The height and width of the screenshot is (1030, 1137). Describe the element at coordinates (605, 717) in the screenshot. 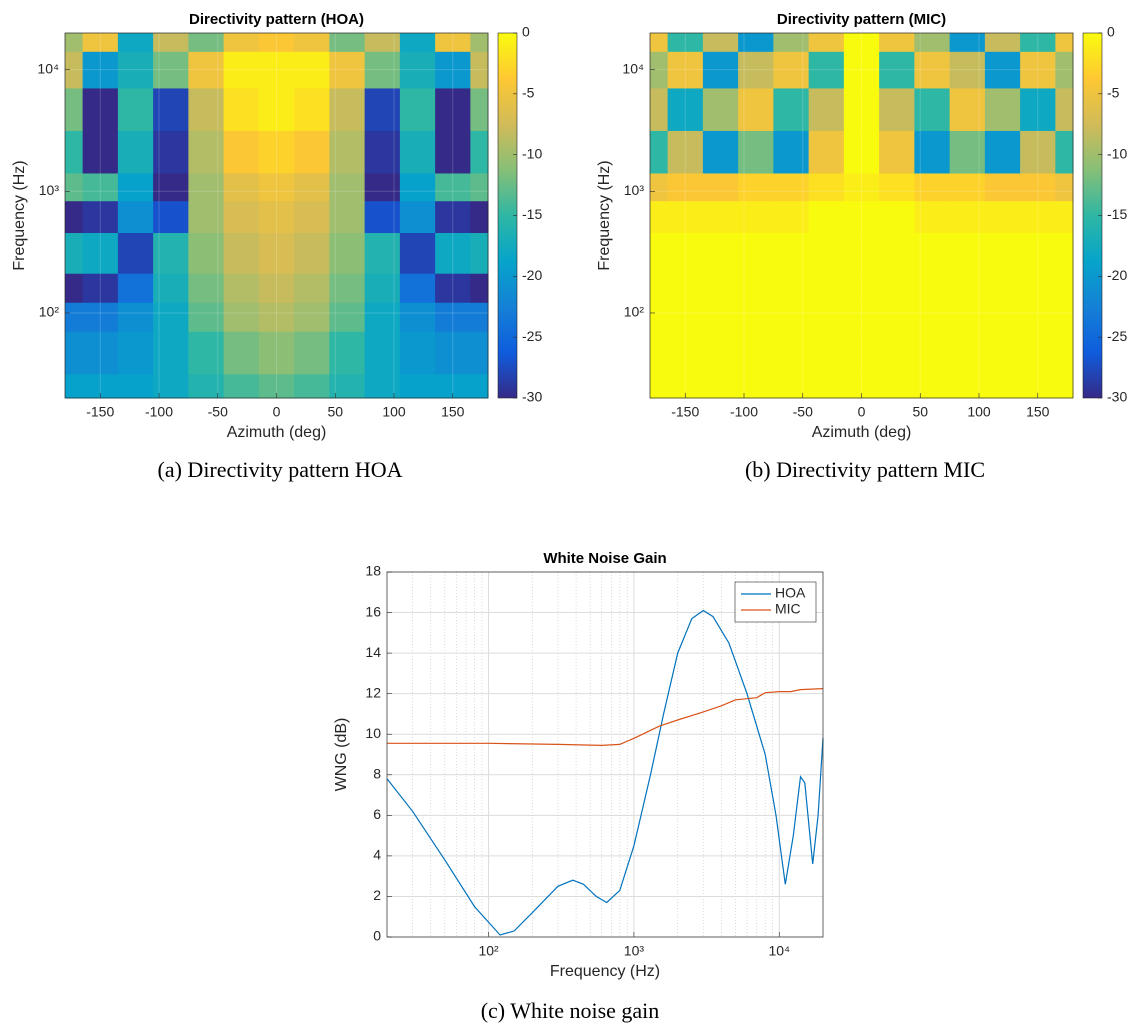

I see `series-line` at that location.